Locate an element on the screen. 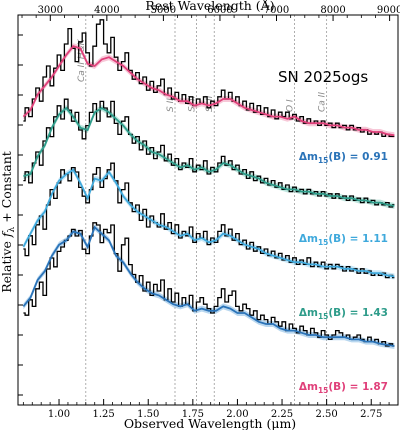 The image size is (400, 430). top-tick-label: 5000 is located at coordinates (163, 10).